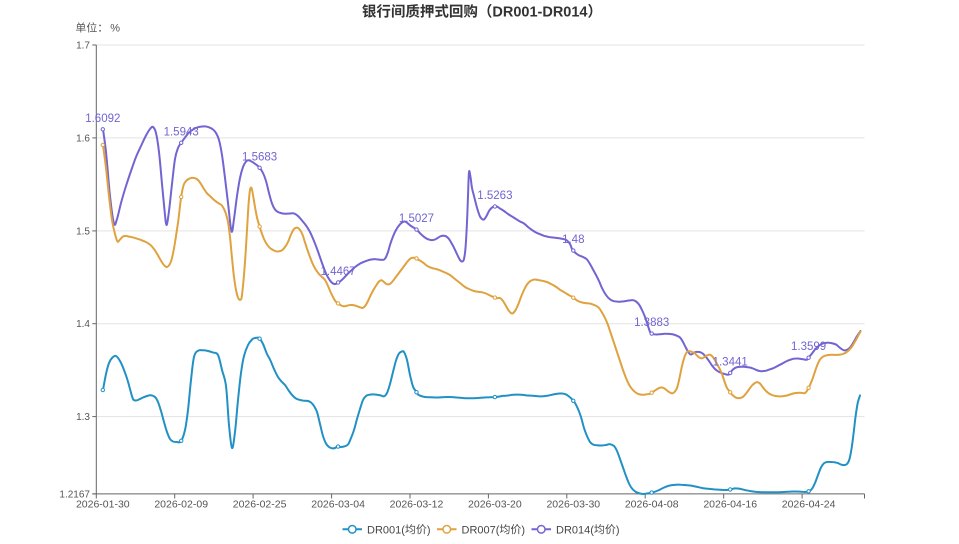  What do you see at coordinates (102, 119) in the screenshot?
I see `svg-text: 1.6092` at bounding box center [102, 119].